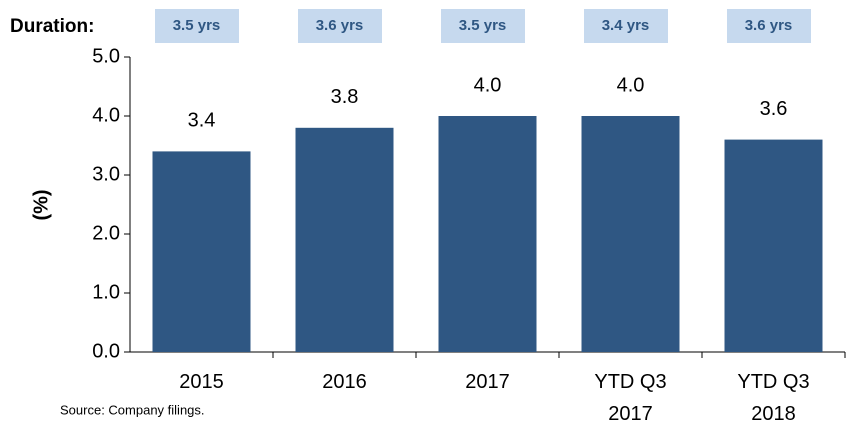  I want to click on value-label: 3.6, so click(774, 109).